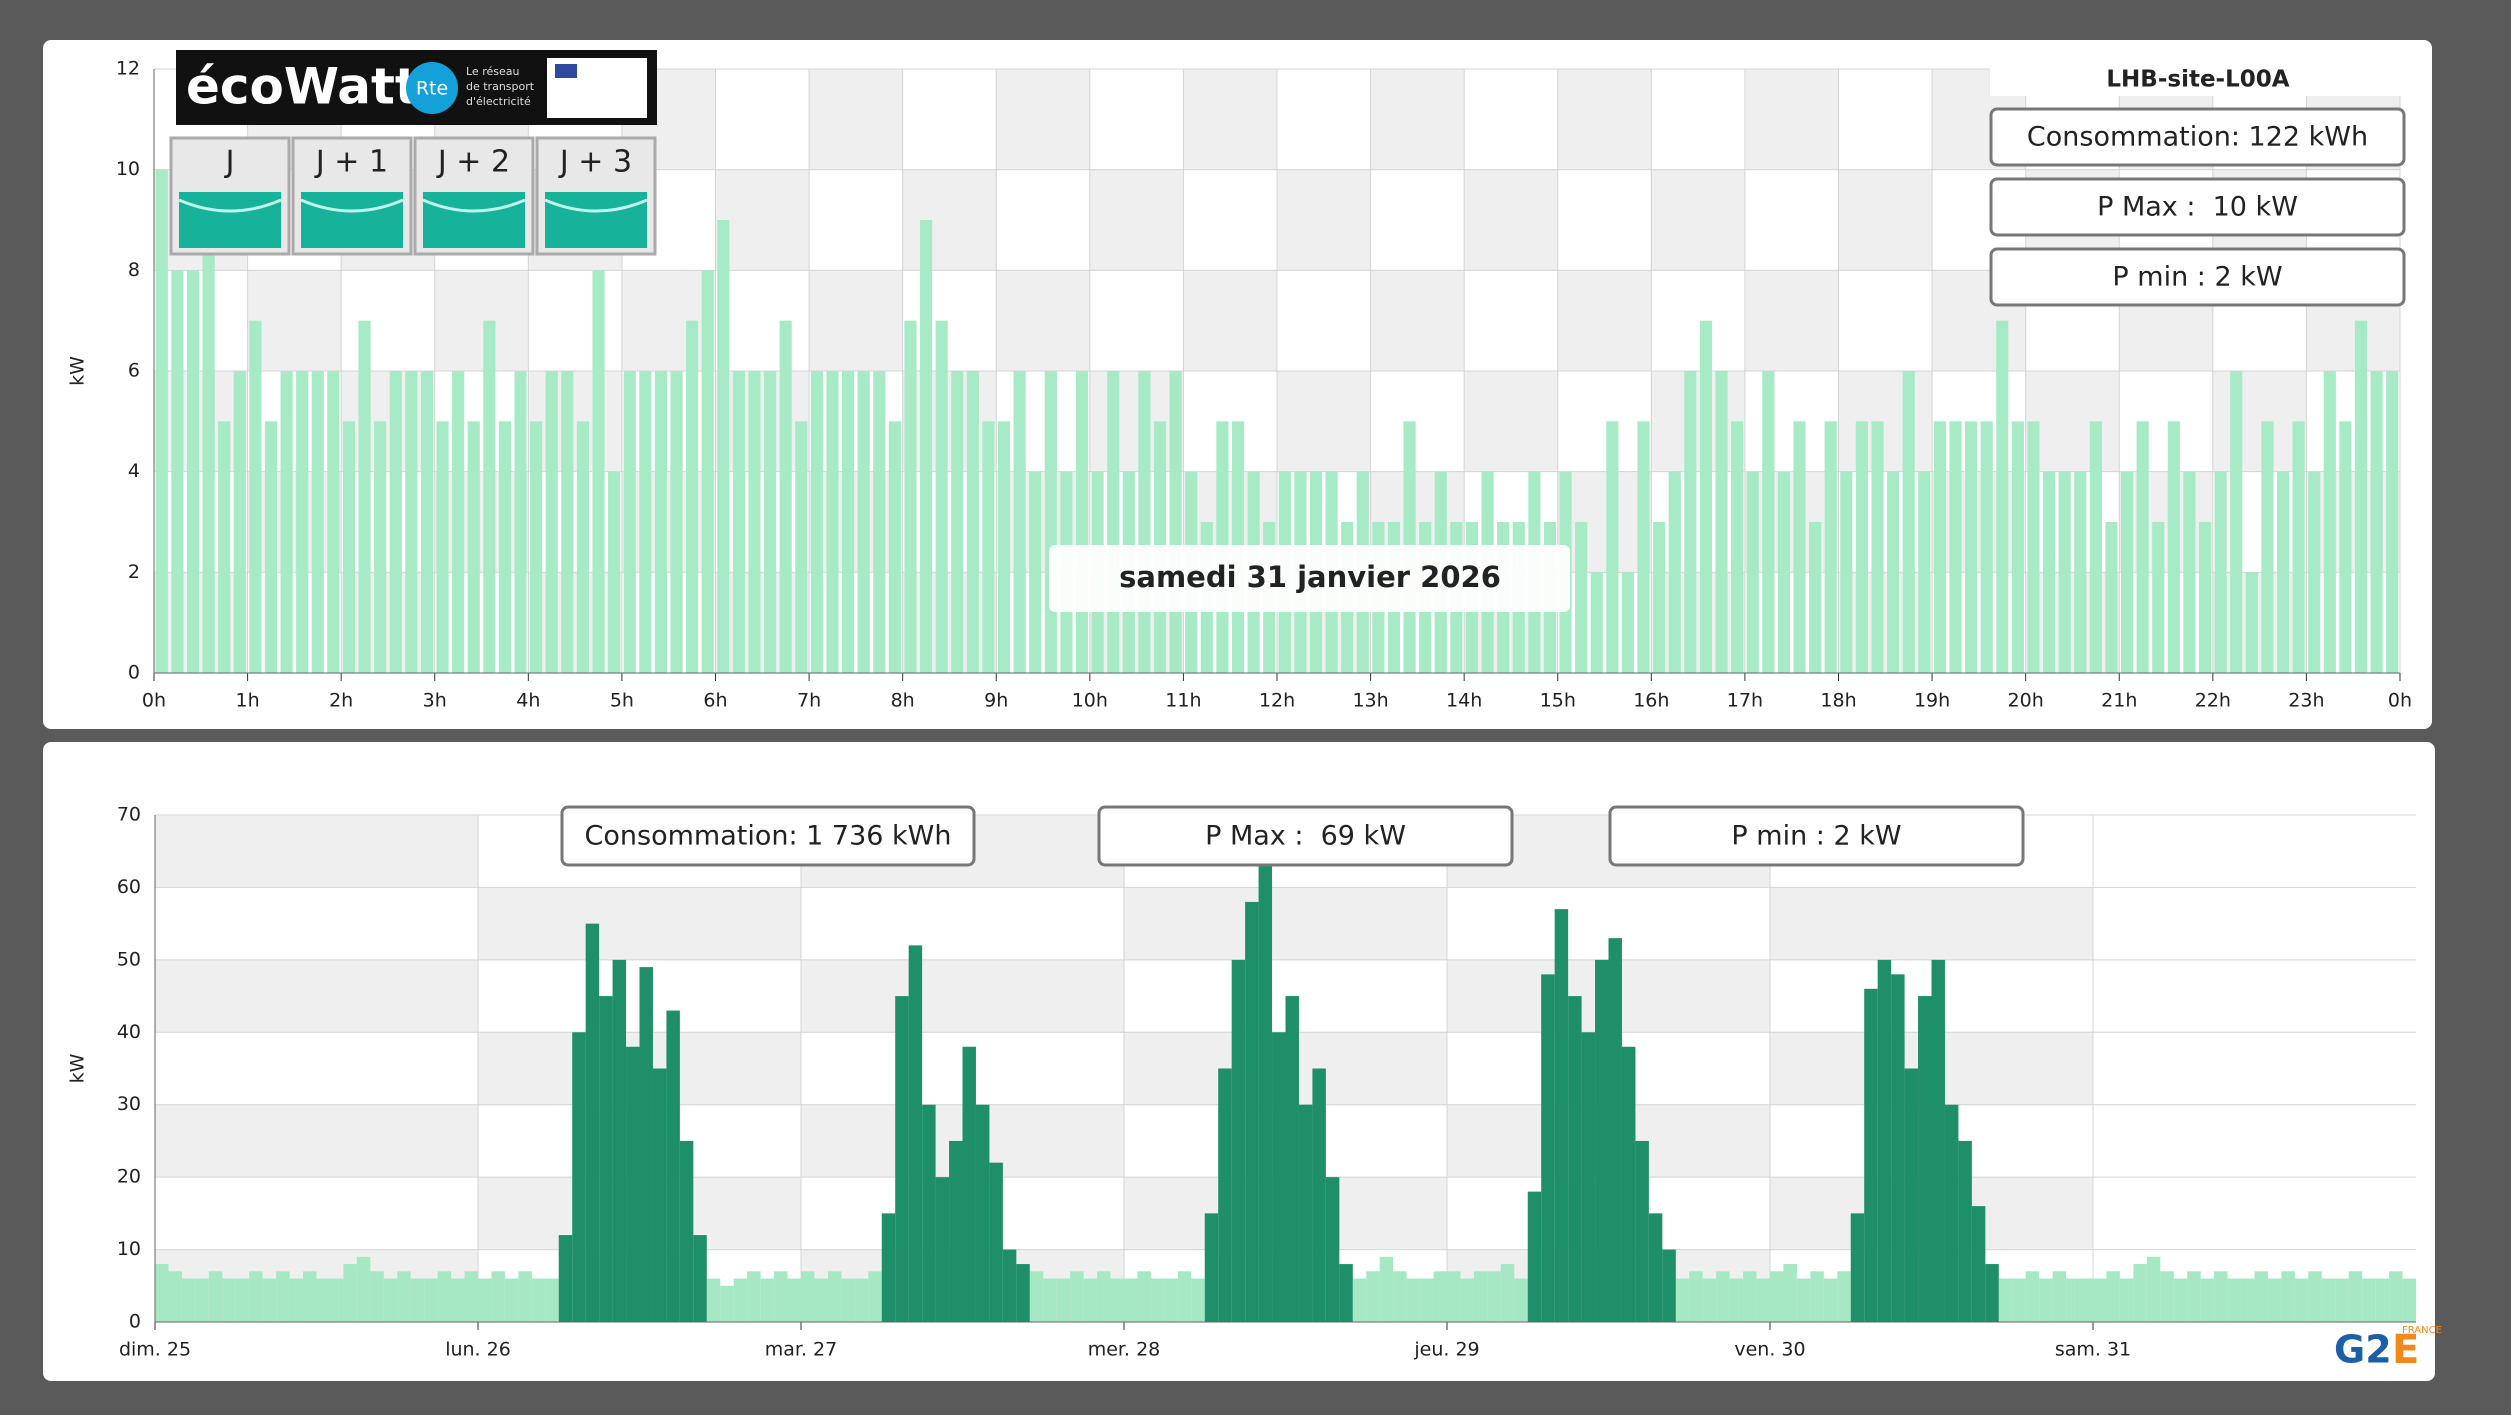 This screenshot has height=1415, width=2511. I want to click on x-tick-label: 8h, so click(903, 701).